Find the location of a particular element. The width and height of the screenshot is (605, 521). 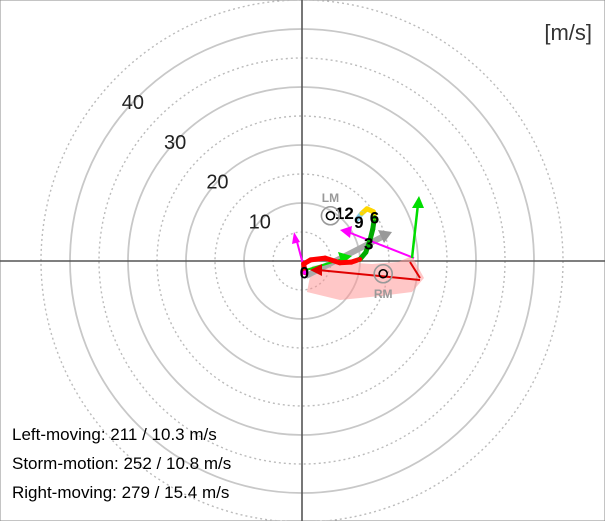

storm-motion-markers: LM RM is located at coordinates (357, 246).